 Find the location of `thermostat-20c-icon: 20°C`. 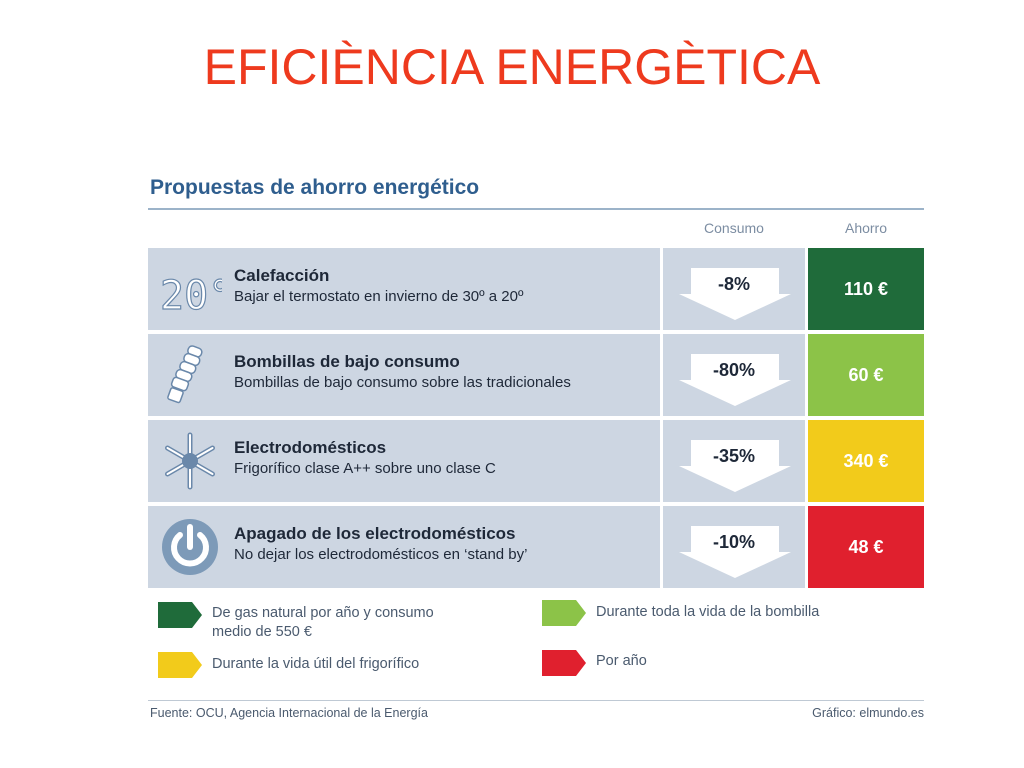

thermostat-20c-icon: 20°C is located at coordinates (190, 295).